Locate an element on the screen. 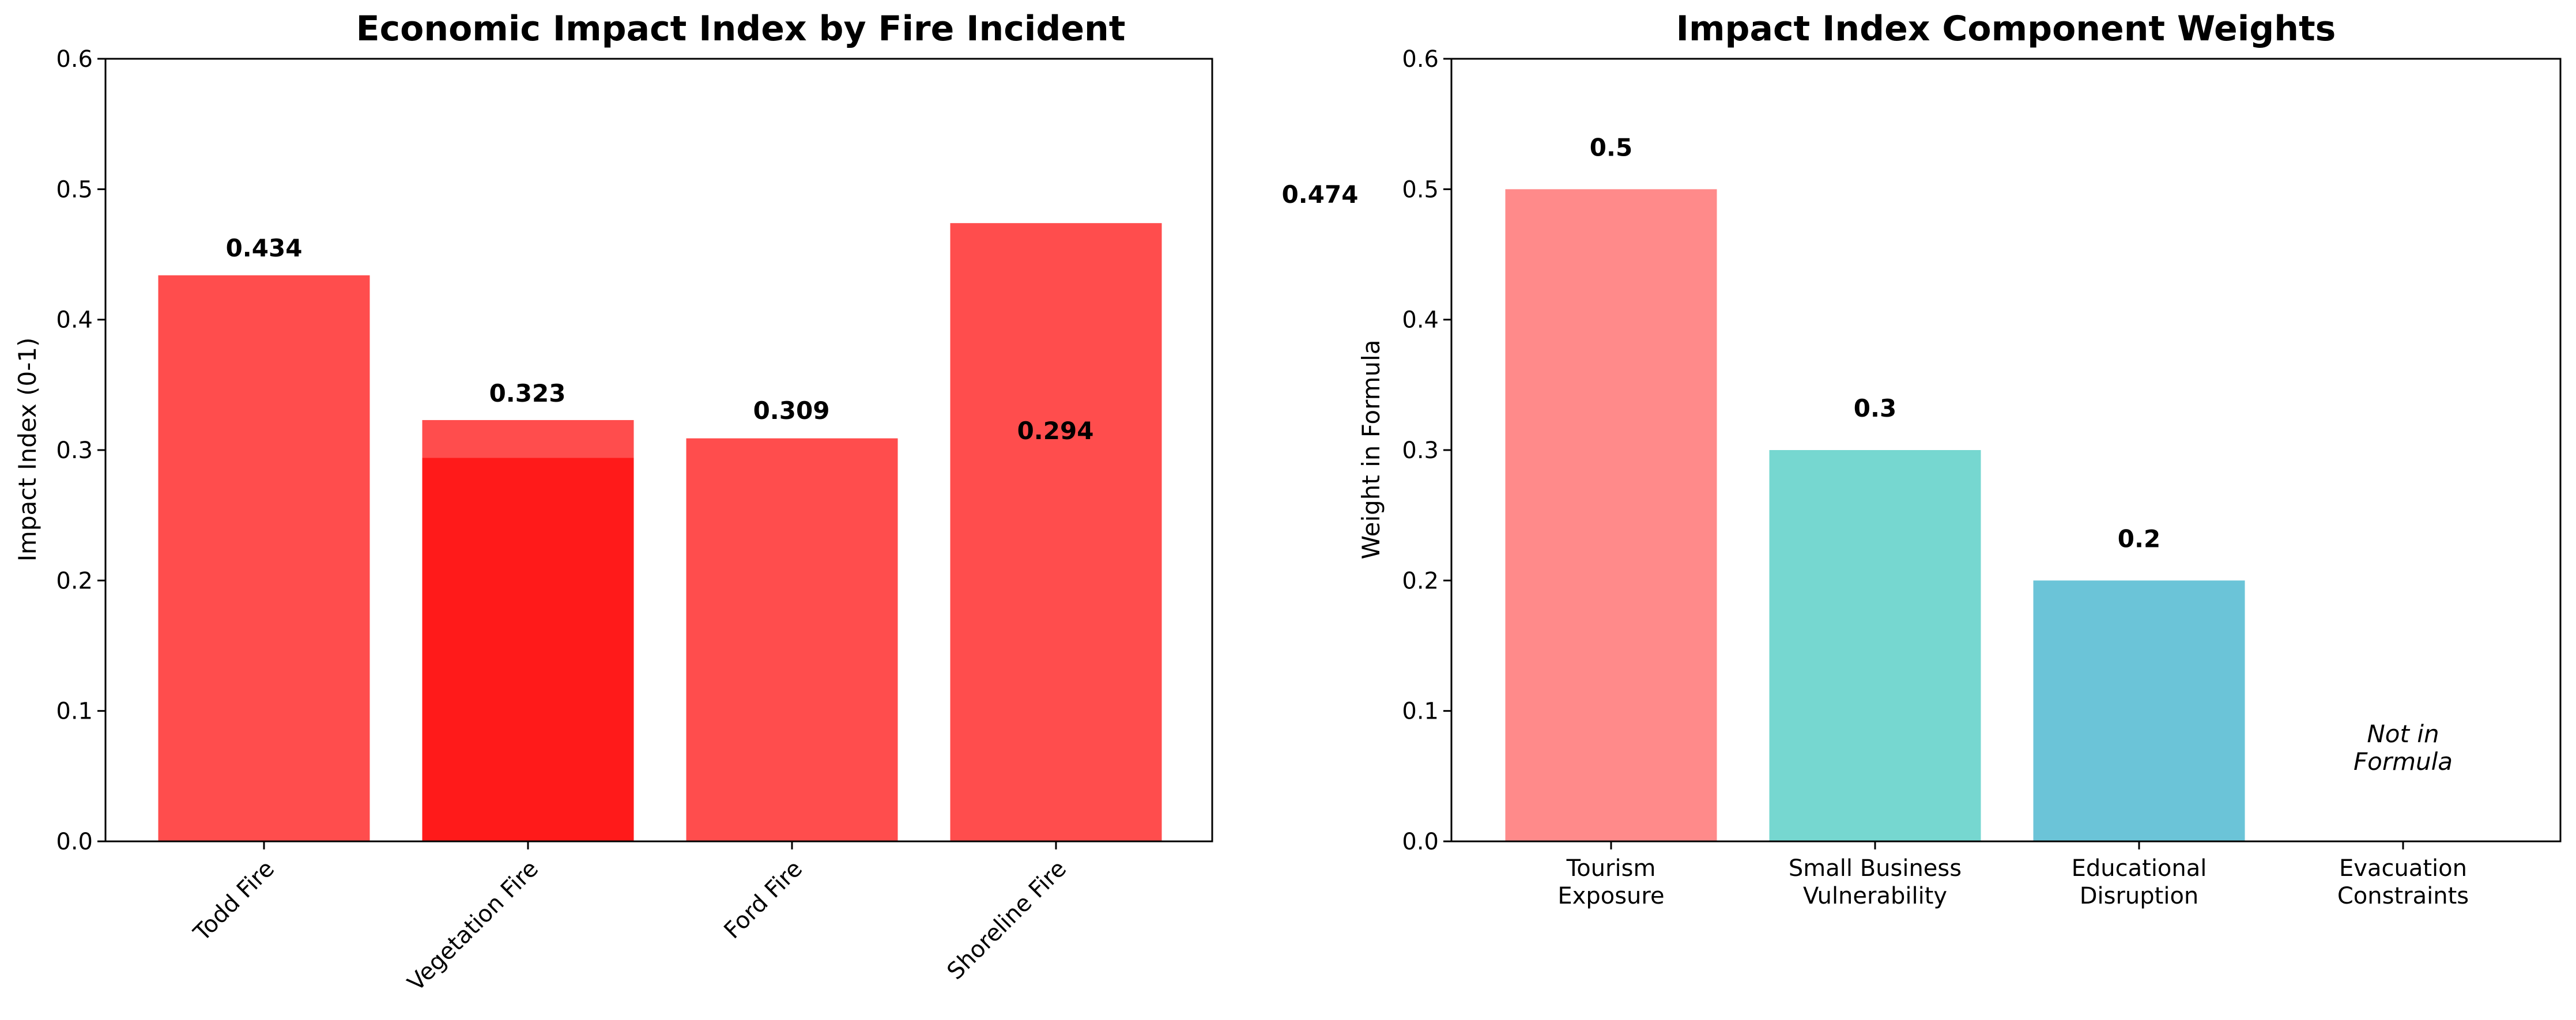 The image size is (2576, 1020). bar-small-business-vulnerability is located at coordinates (1875, 646).